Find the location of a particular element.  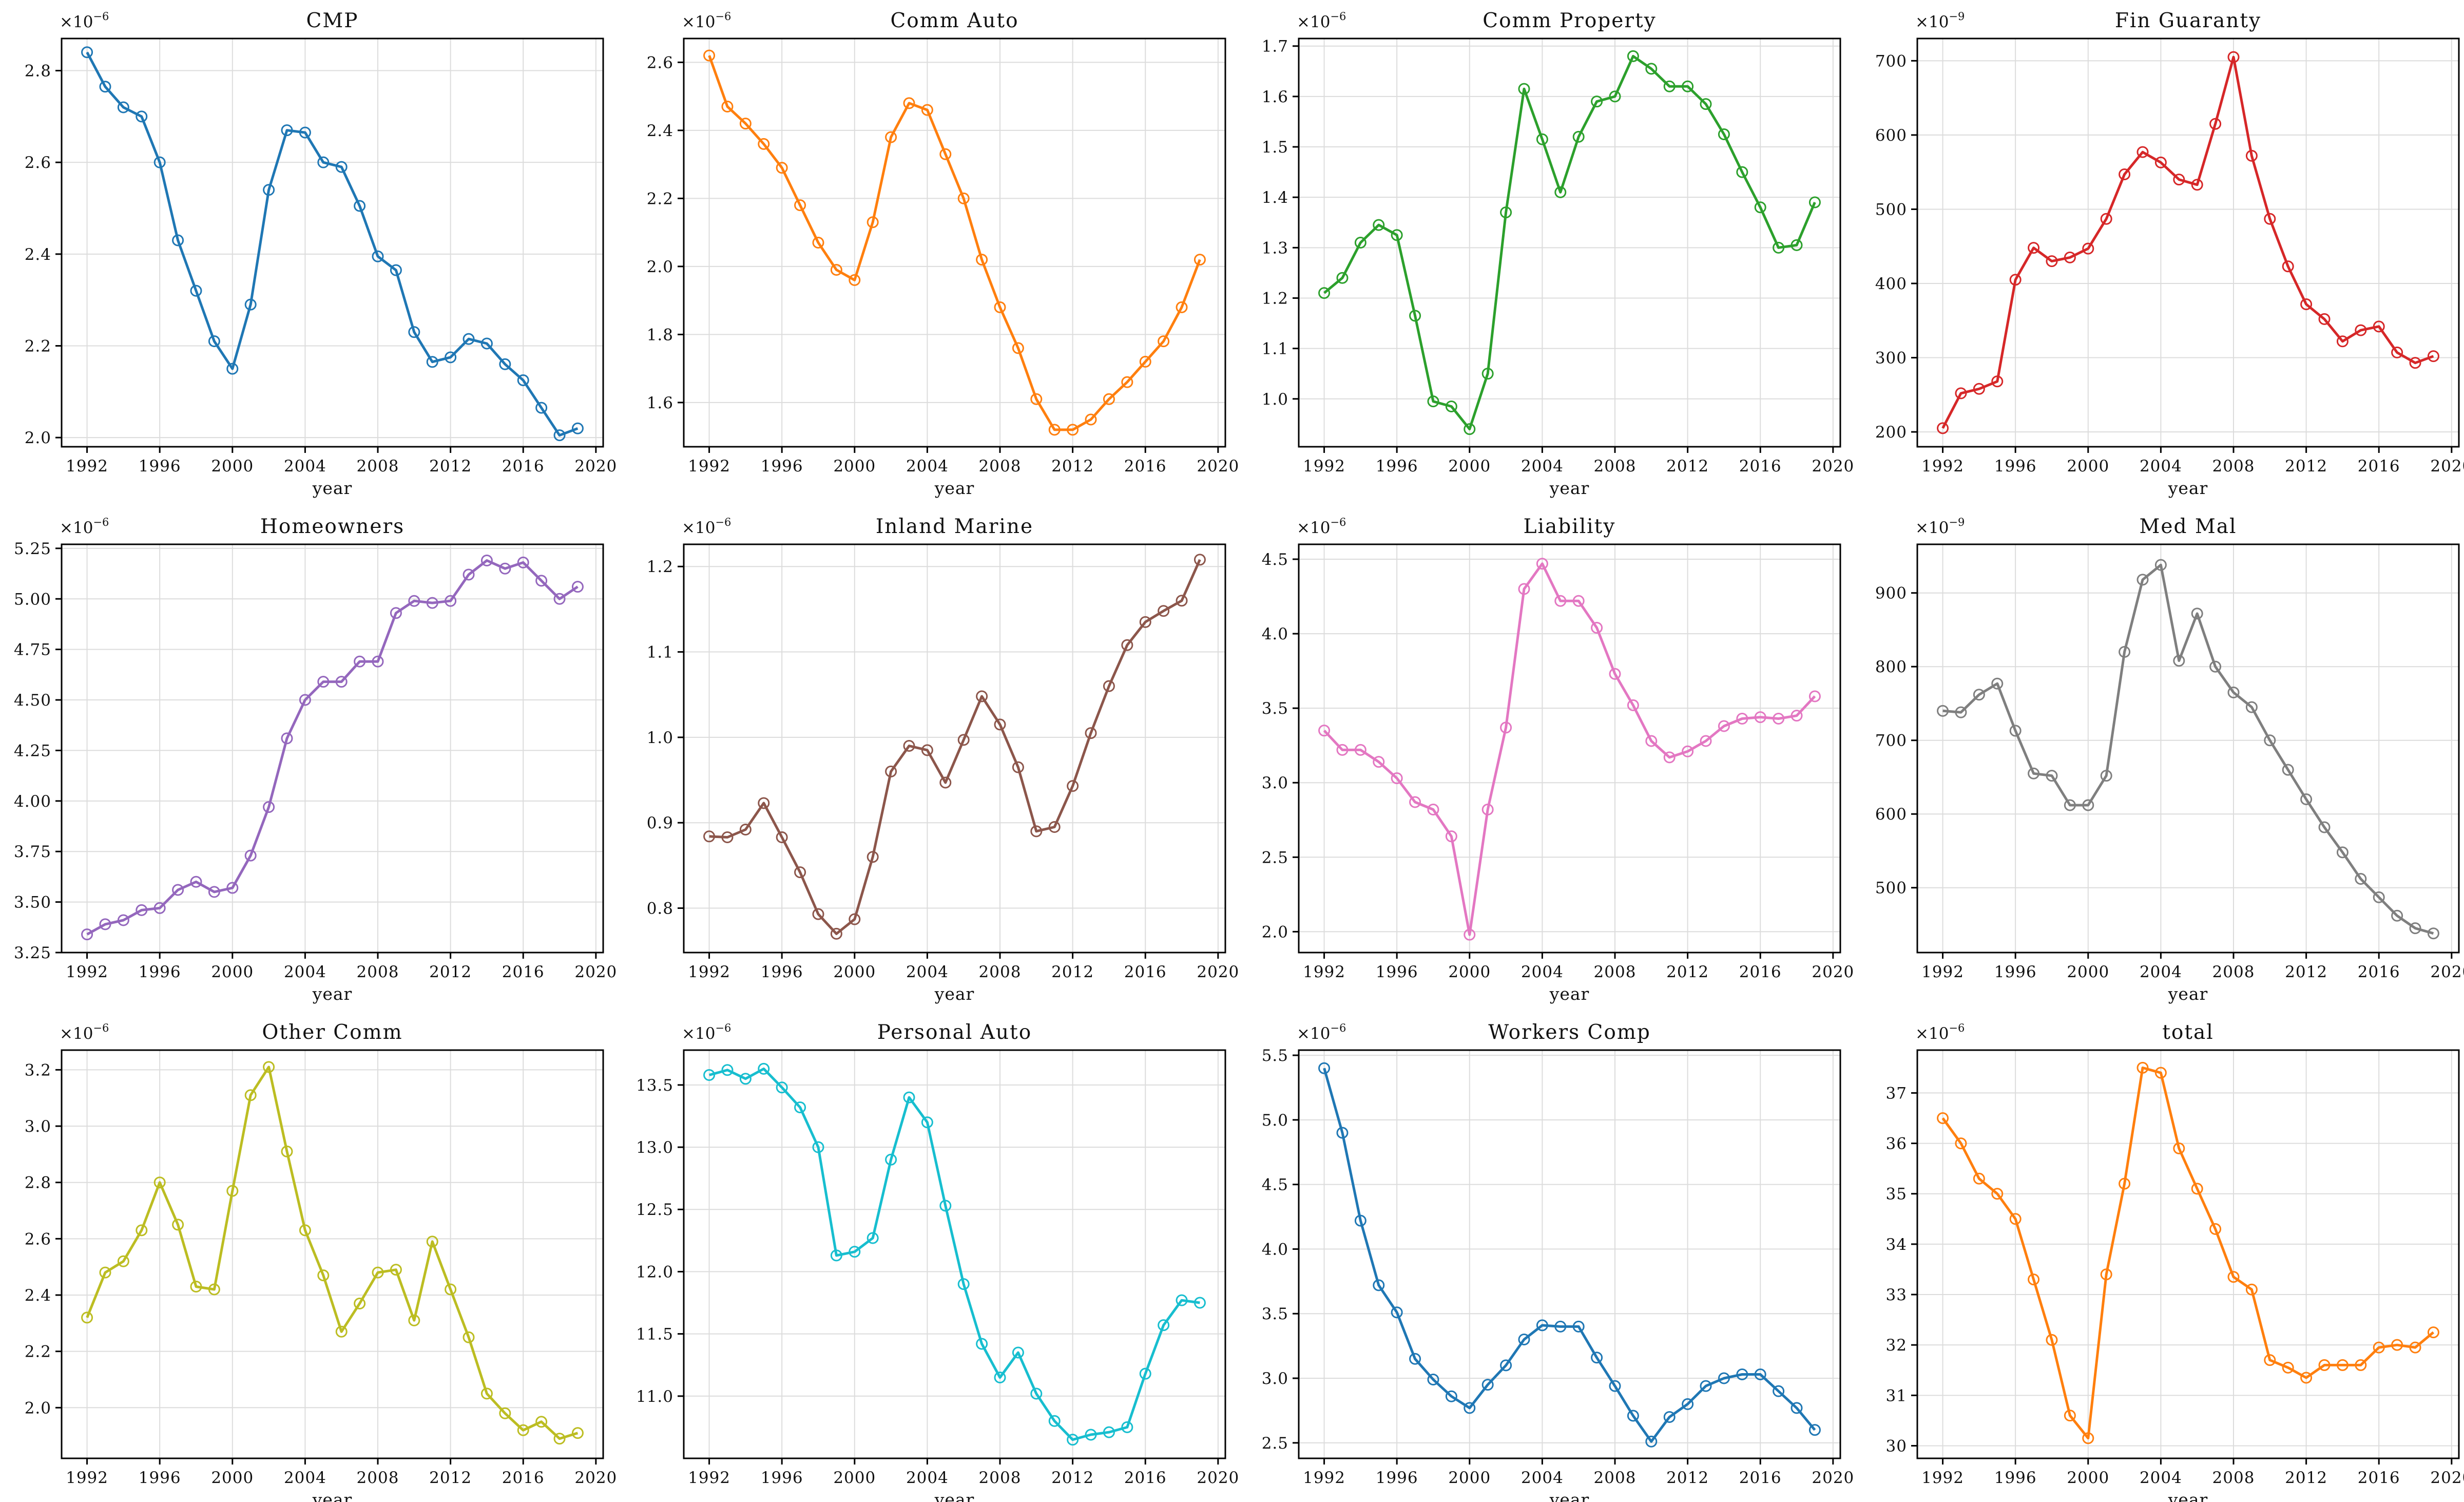

subplot-title: Workers Comp is located at coordinates (1569, 1032).